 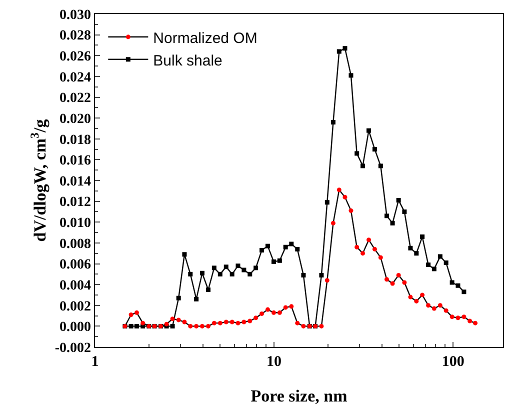 I want to click on y-tick-label: 0.000, so click(x=76, y=328).